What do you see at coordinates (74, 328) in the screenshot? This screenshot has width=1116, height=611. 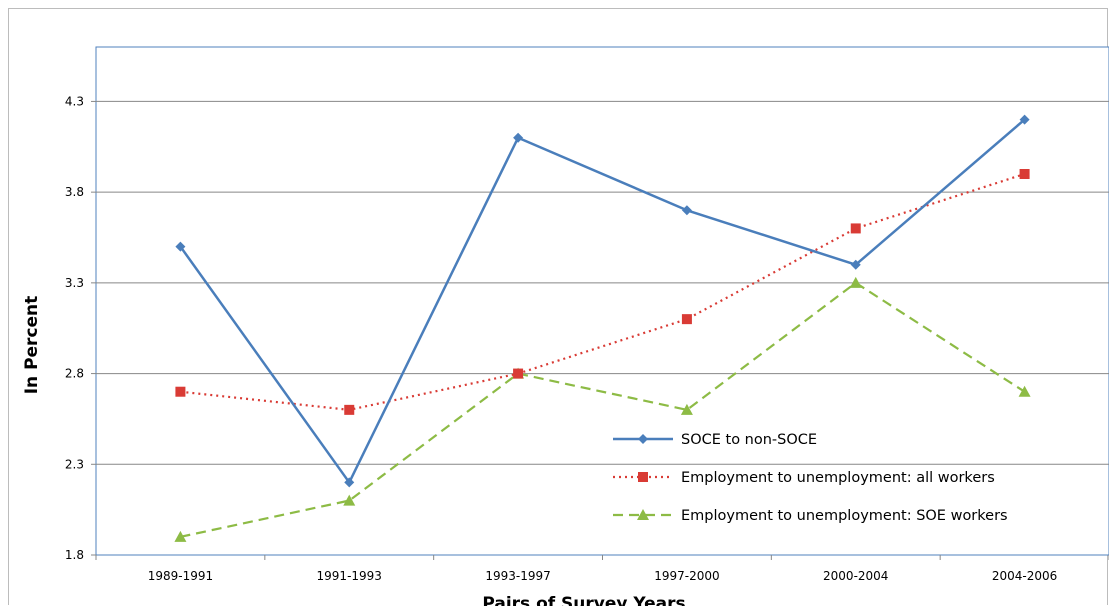 I see `y-tick-labels: 1.8 2.3 2.8 3.3 3.8 4.3` at bounding box center [74, 328].